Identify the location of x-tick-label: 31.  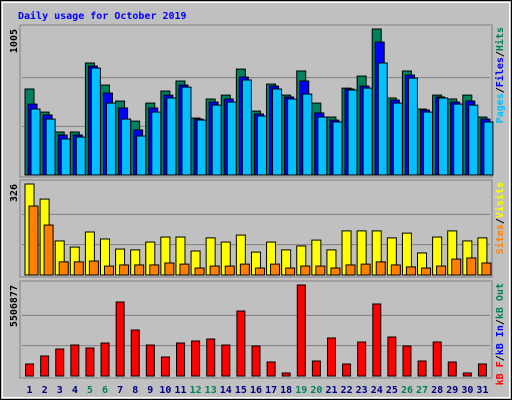
(482, 390).